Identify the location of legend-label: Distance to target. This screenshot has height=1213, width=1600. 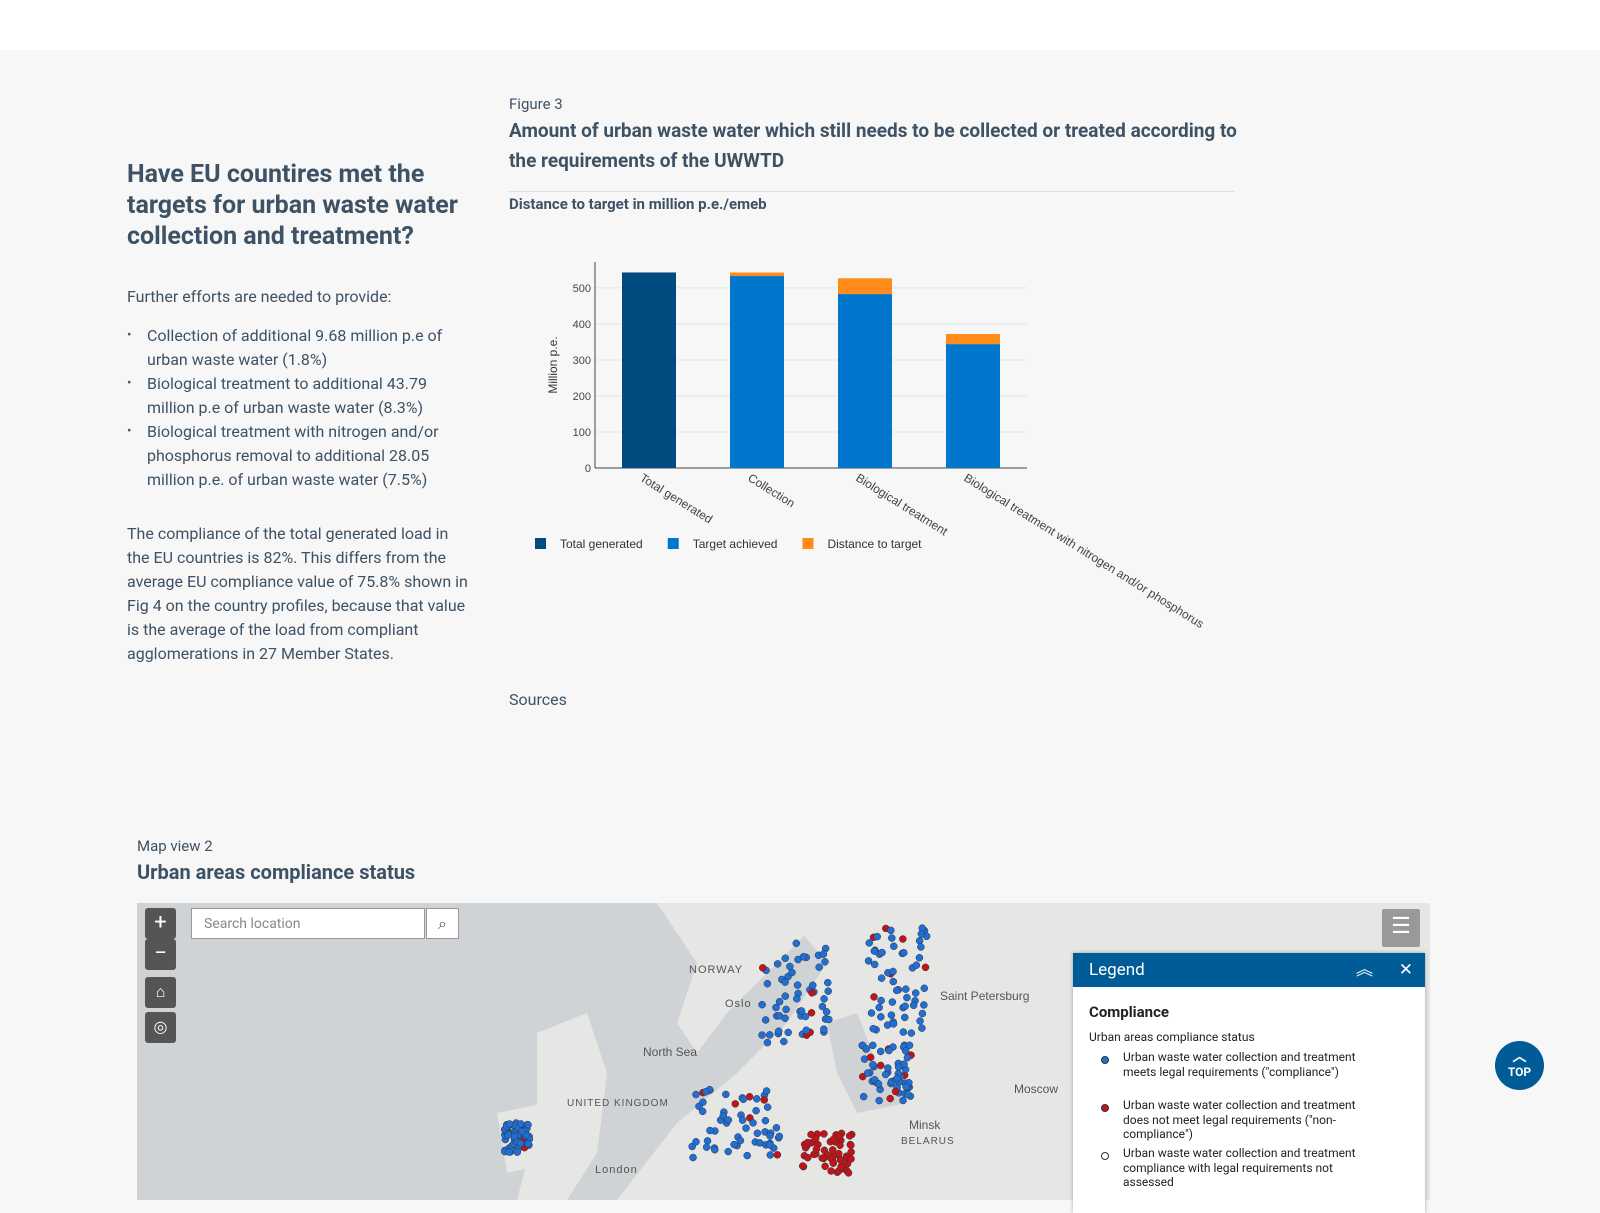
(874, 544).